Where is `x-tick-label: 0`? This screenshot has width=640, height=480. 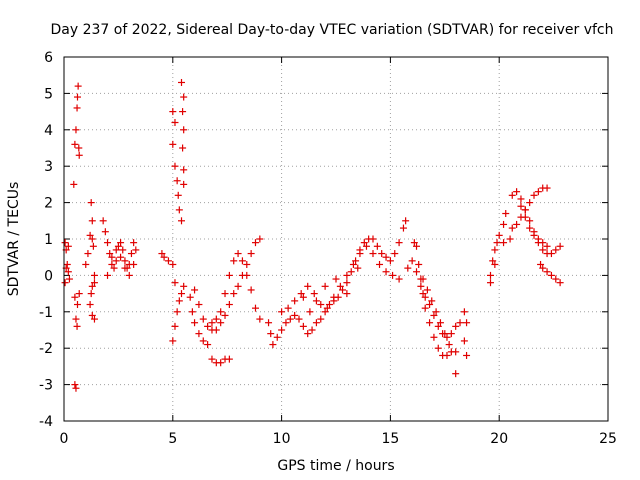 x-tick-label: 0 is located at coordinates (64, 439).